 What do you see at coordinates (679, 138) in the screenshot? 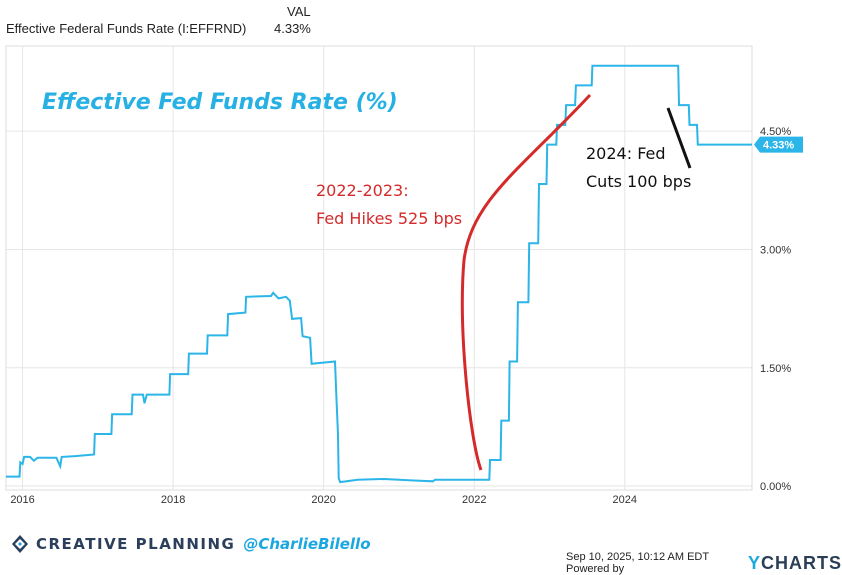
I see `cut-annotation-arrow` at bounding box center [679, 138].